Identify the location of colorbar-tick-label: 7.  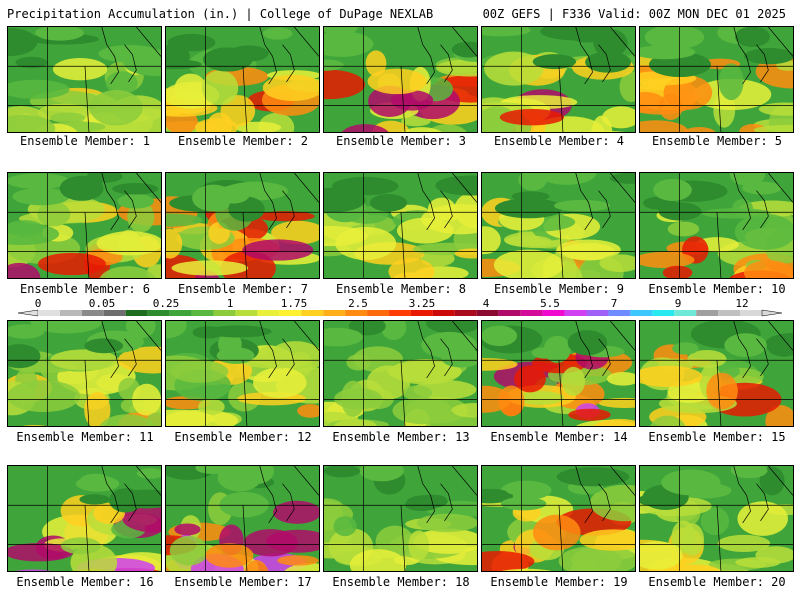
(614, 304).